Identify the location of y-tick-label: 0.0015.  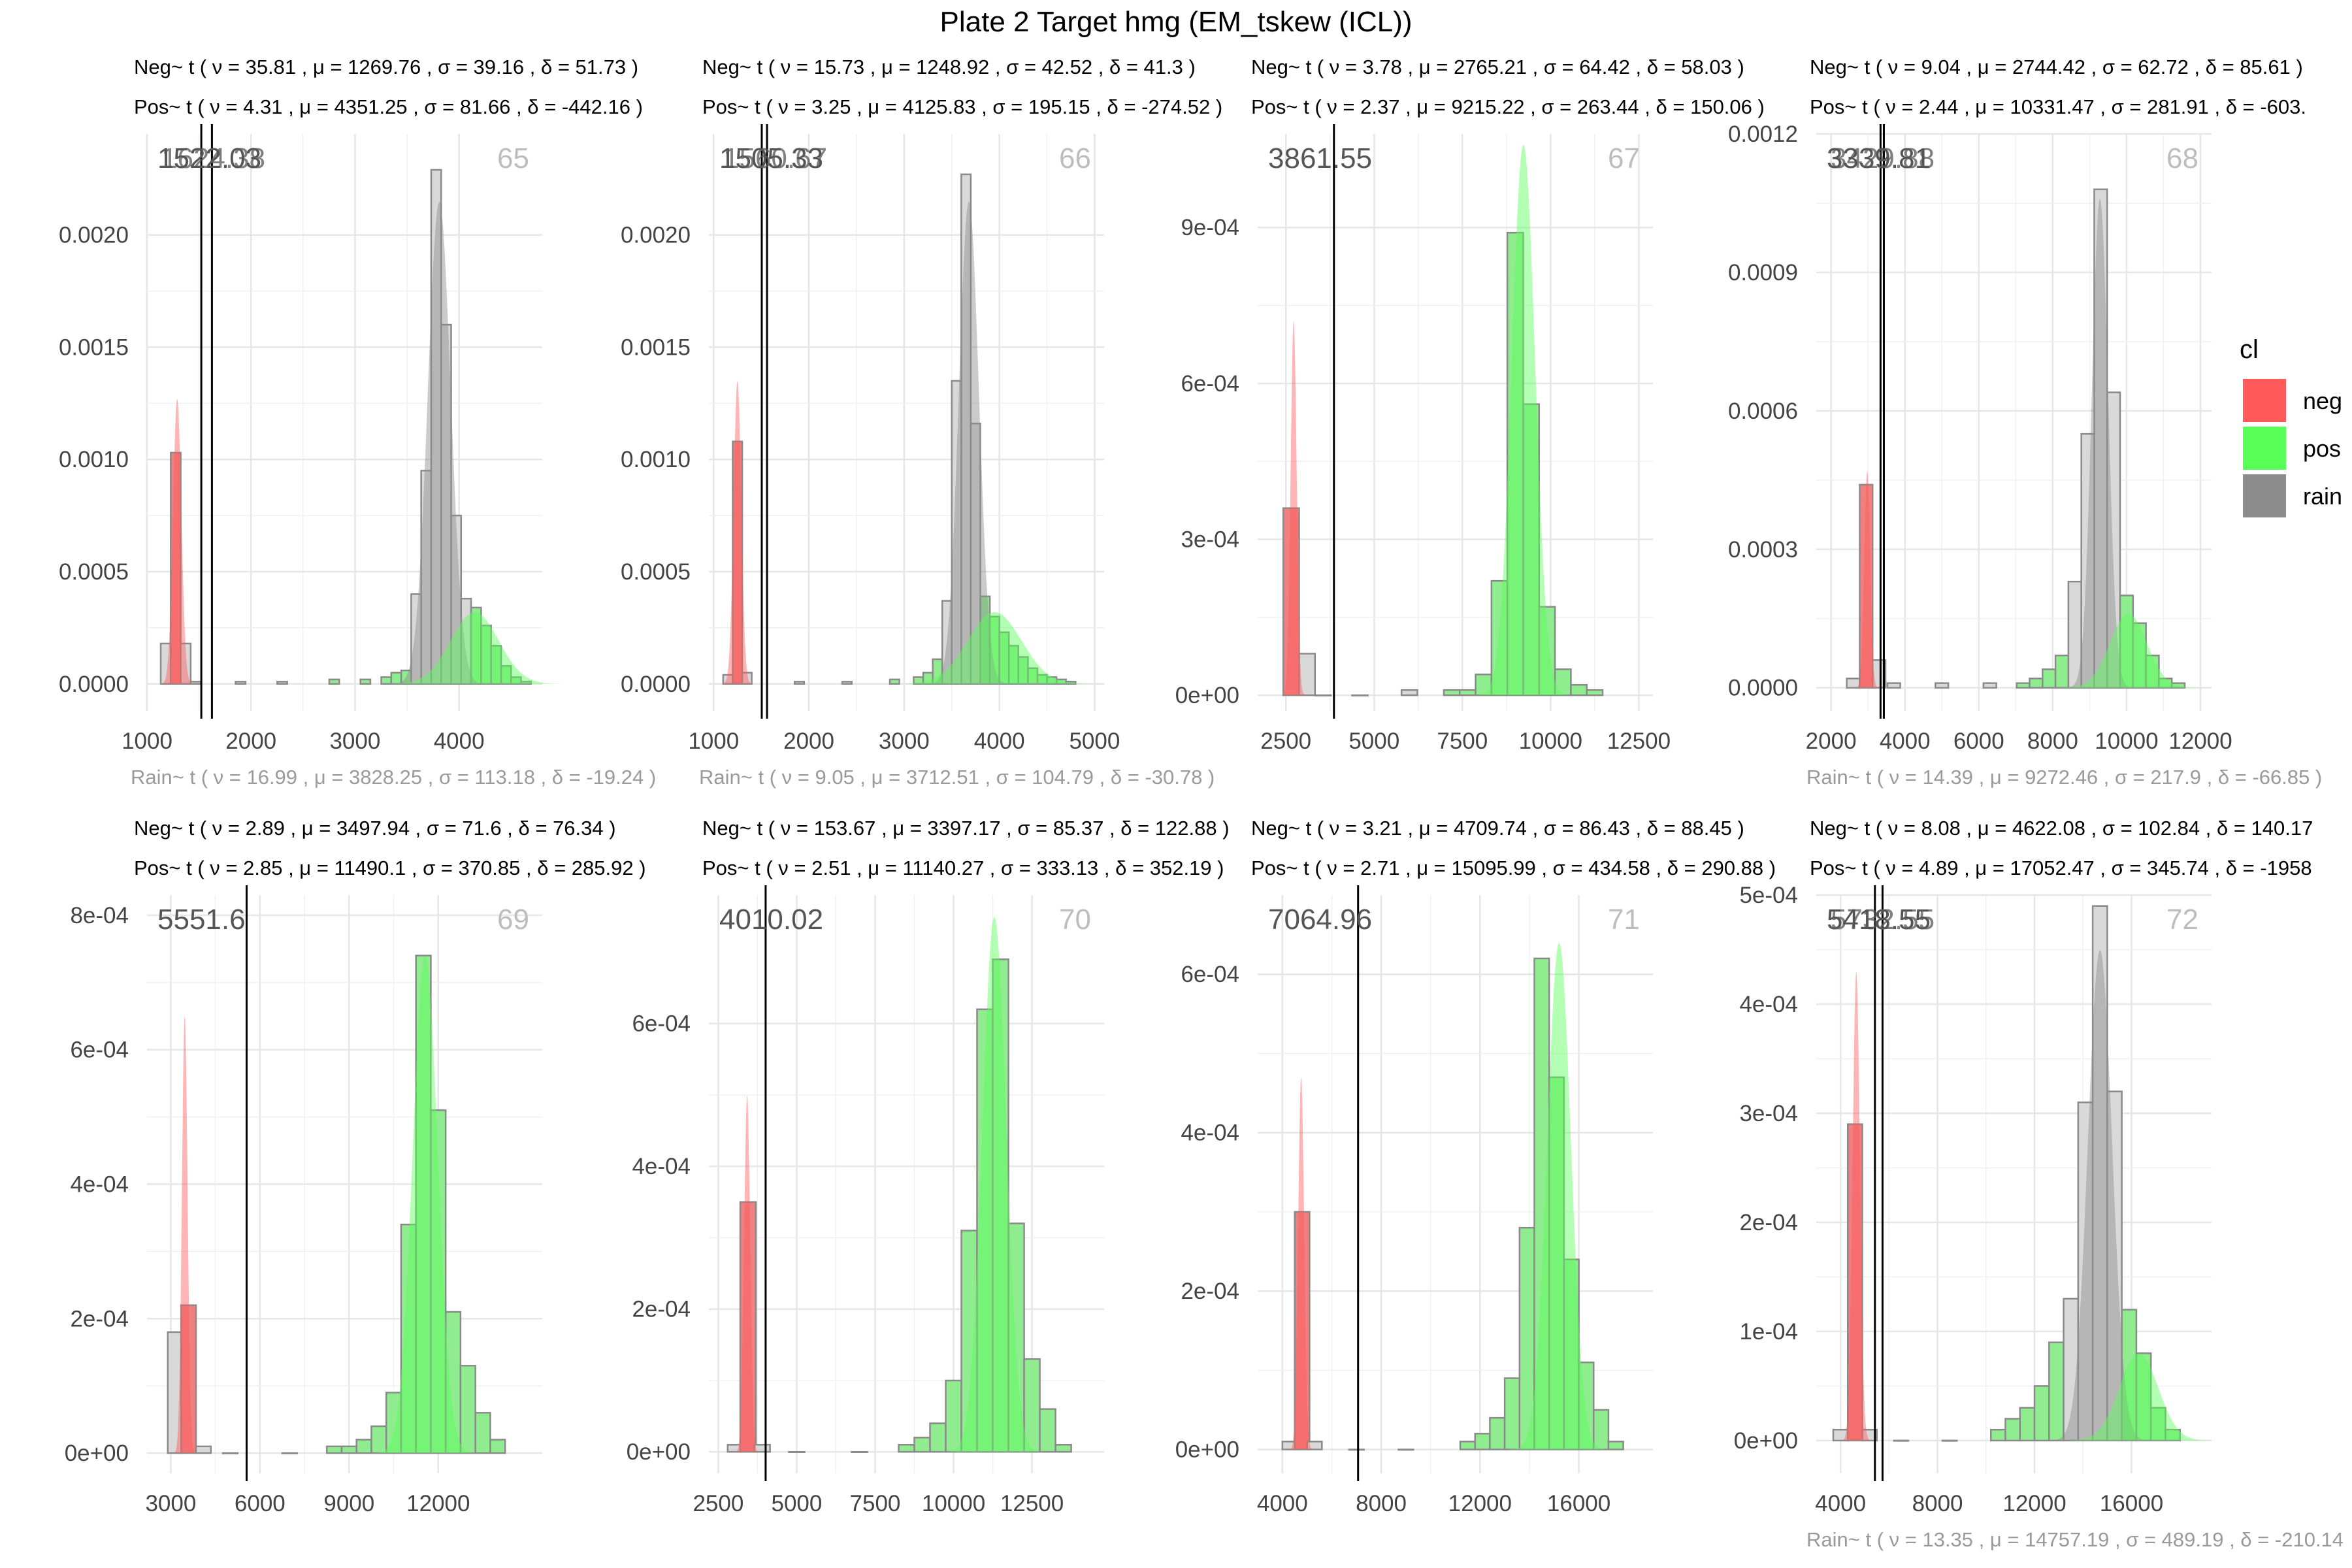
(94, 347).